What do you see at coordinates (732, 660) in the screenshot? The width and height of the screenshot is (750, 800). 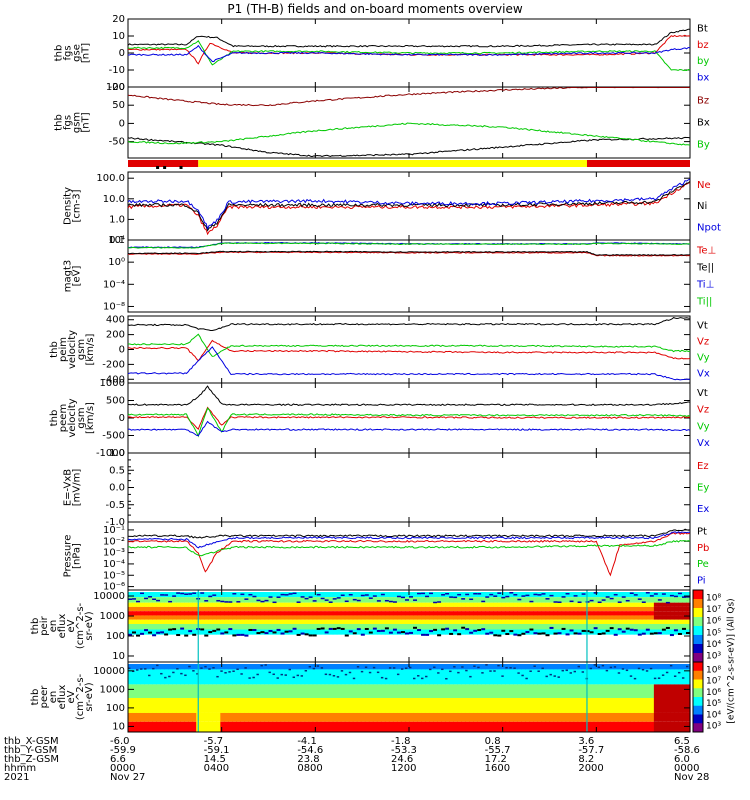 I see `colorbar-label: [eV/(cm^2-s-sr-eV)] (All Qs)` at bounding box center [732, 660].